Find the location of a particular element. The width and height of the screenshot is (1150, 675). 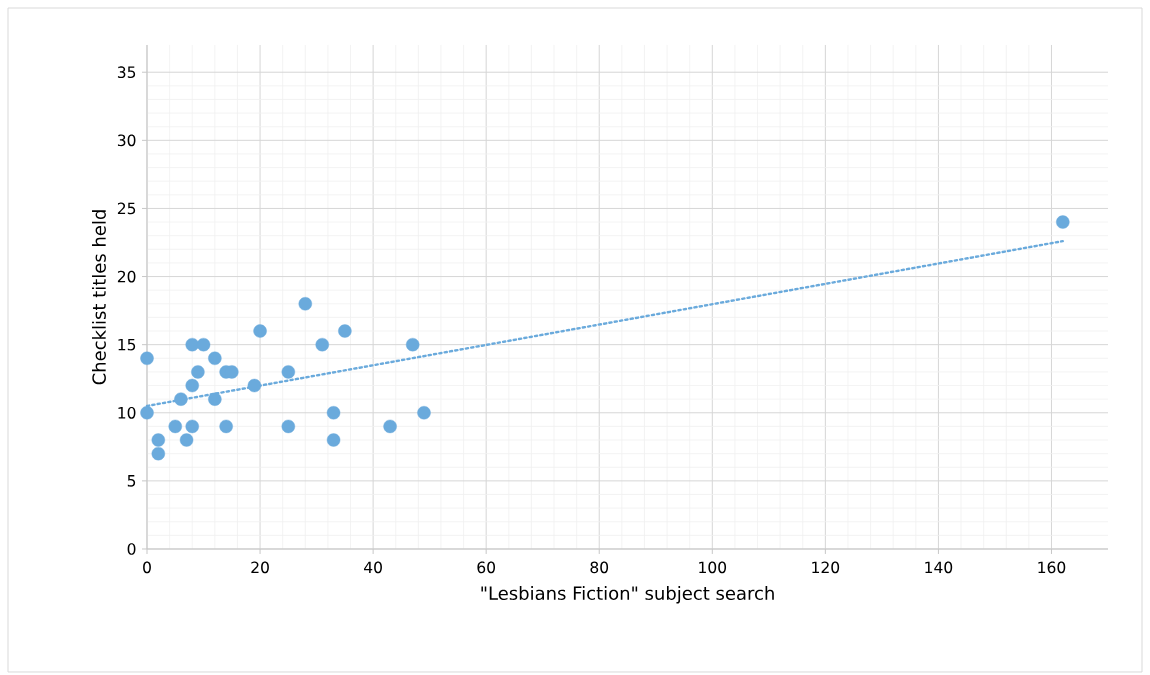

x-tick-label: 20 is located at coordinates (260, 567).